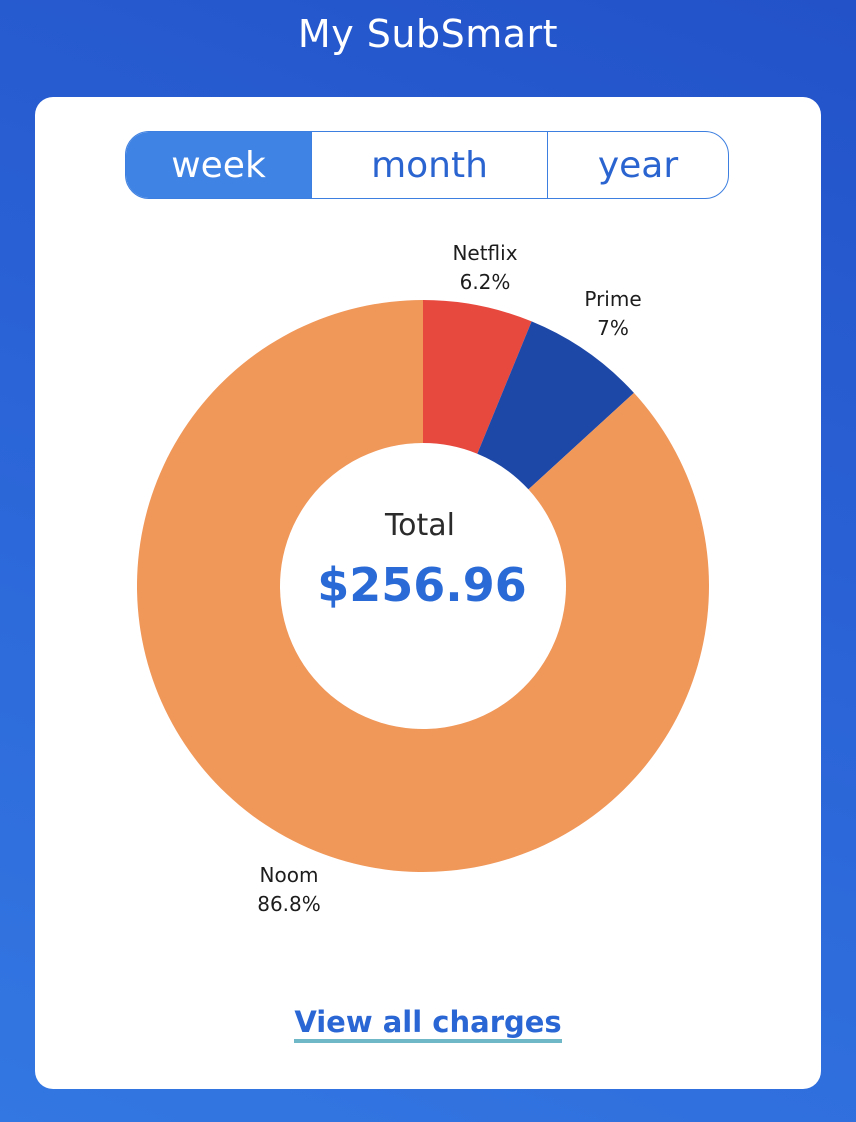 Image resolution: width=856 pixels, height=1122 pixels. What do you see at coordinates (612, 299) in the screenshot?
I see `slice-label-prime: Prime` at bounding box center [612, 299].